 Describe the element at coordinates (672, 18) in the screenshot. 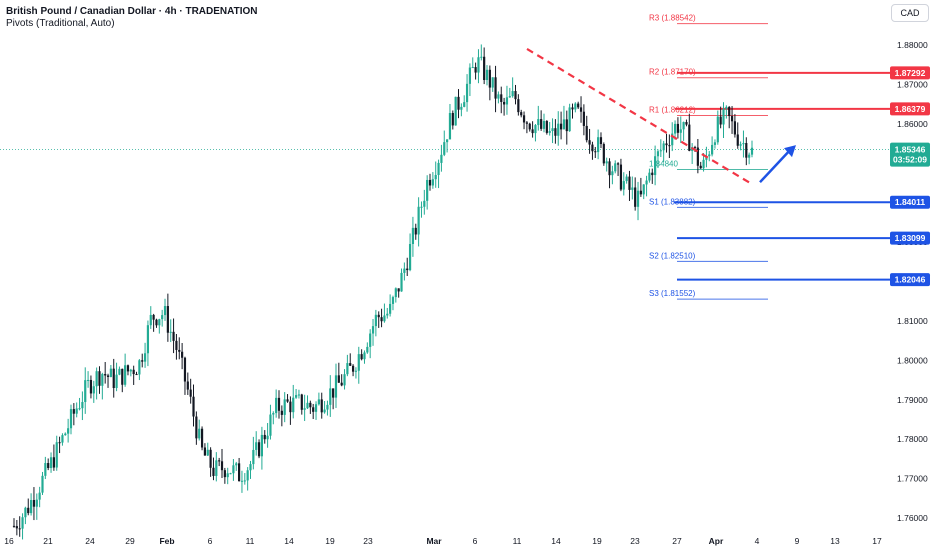

I see `pivot-label: R3 (1.88542)` at that location.